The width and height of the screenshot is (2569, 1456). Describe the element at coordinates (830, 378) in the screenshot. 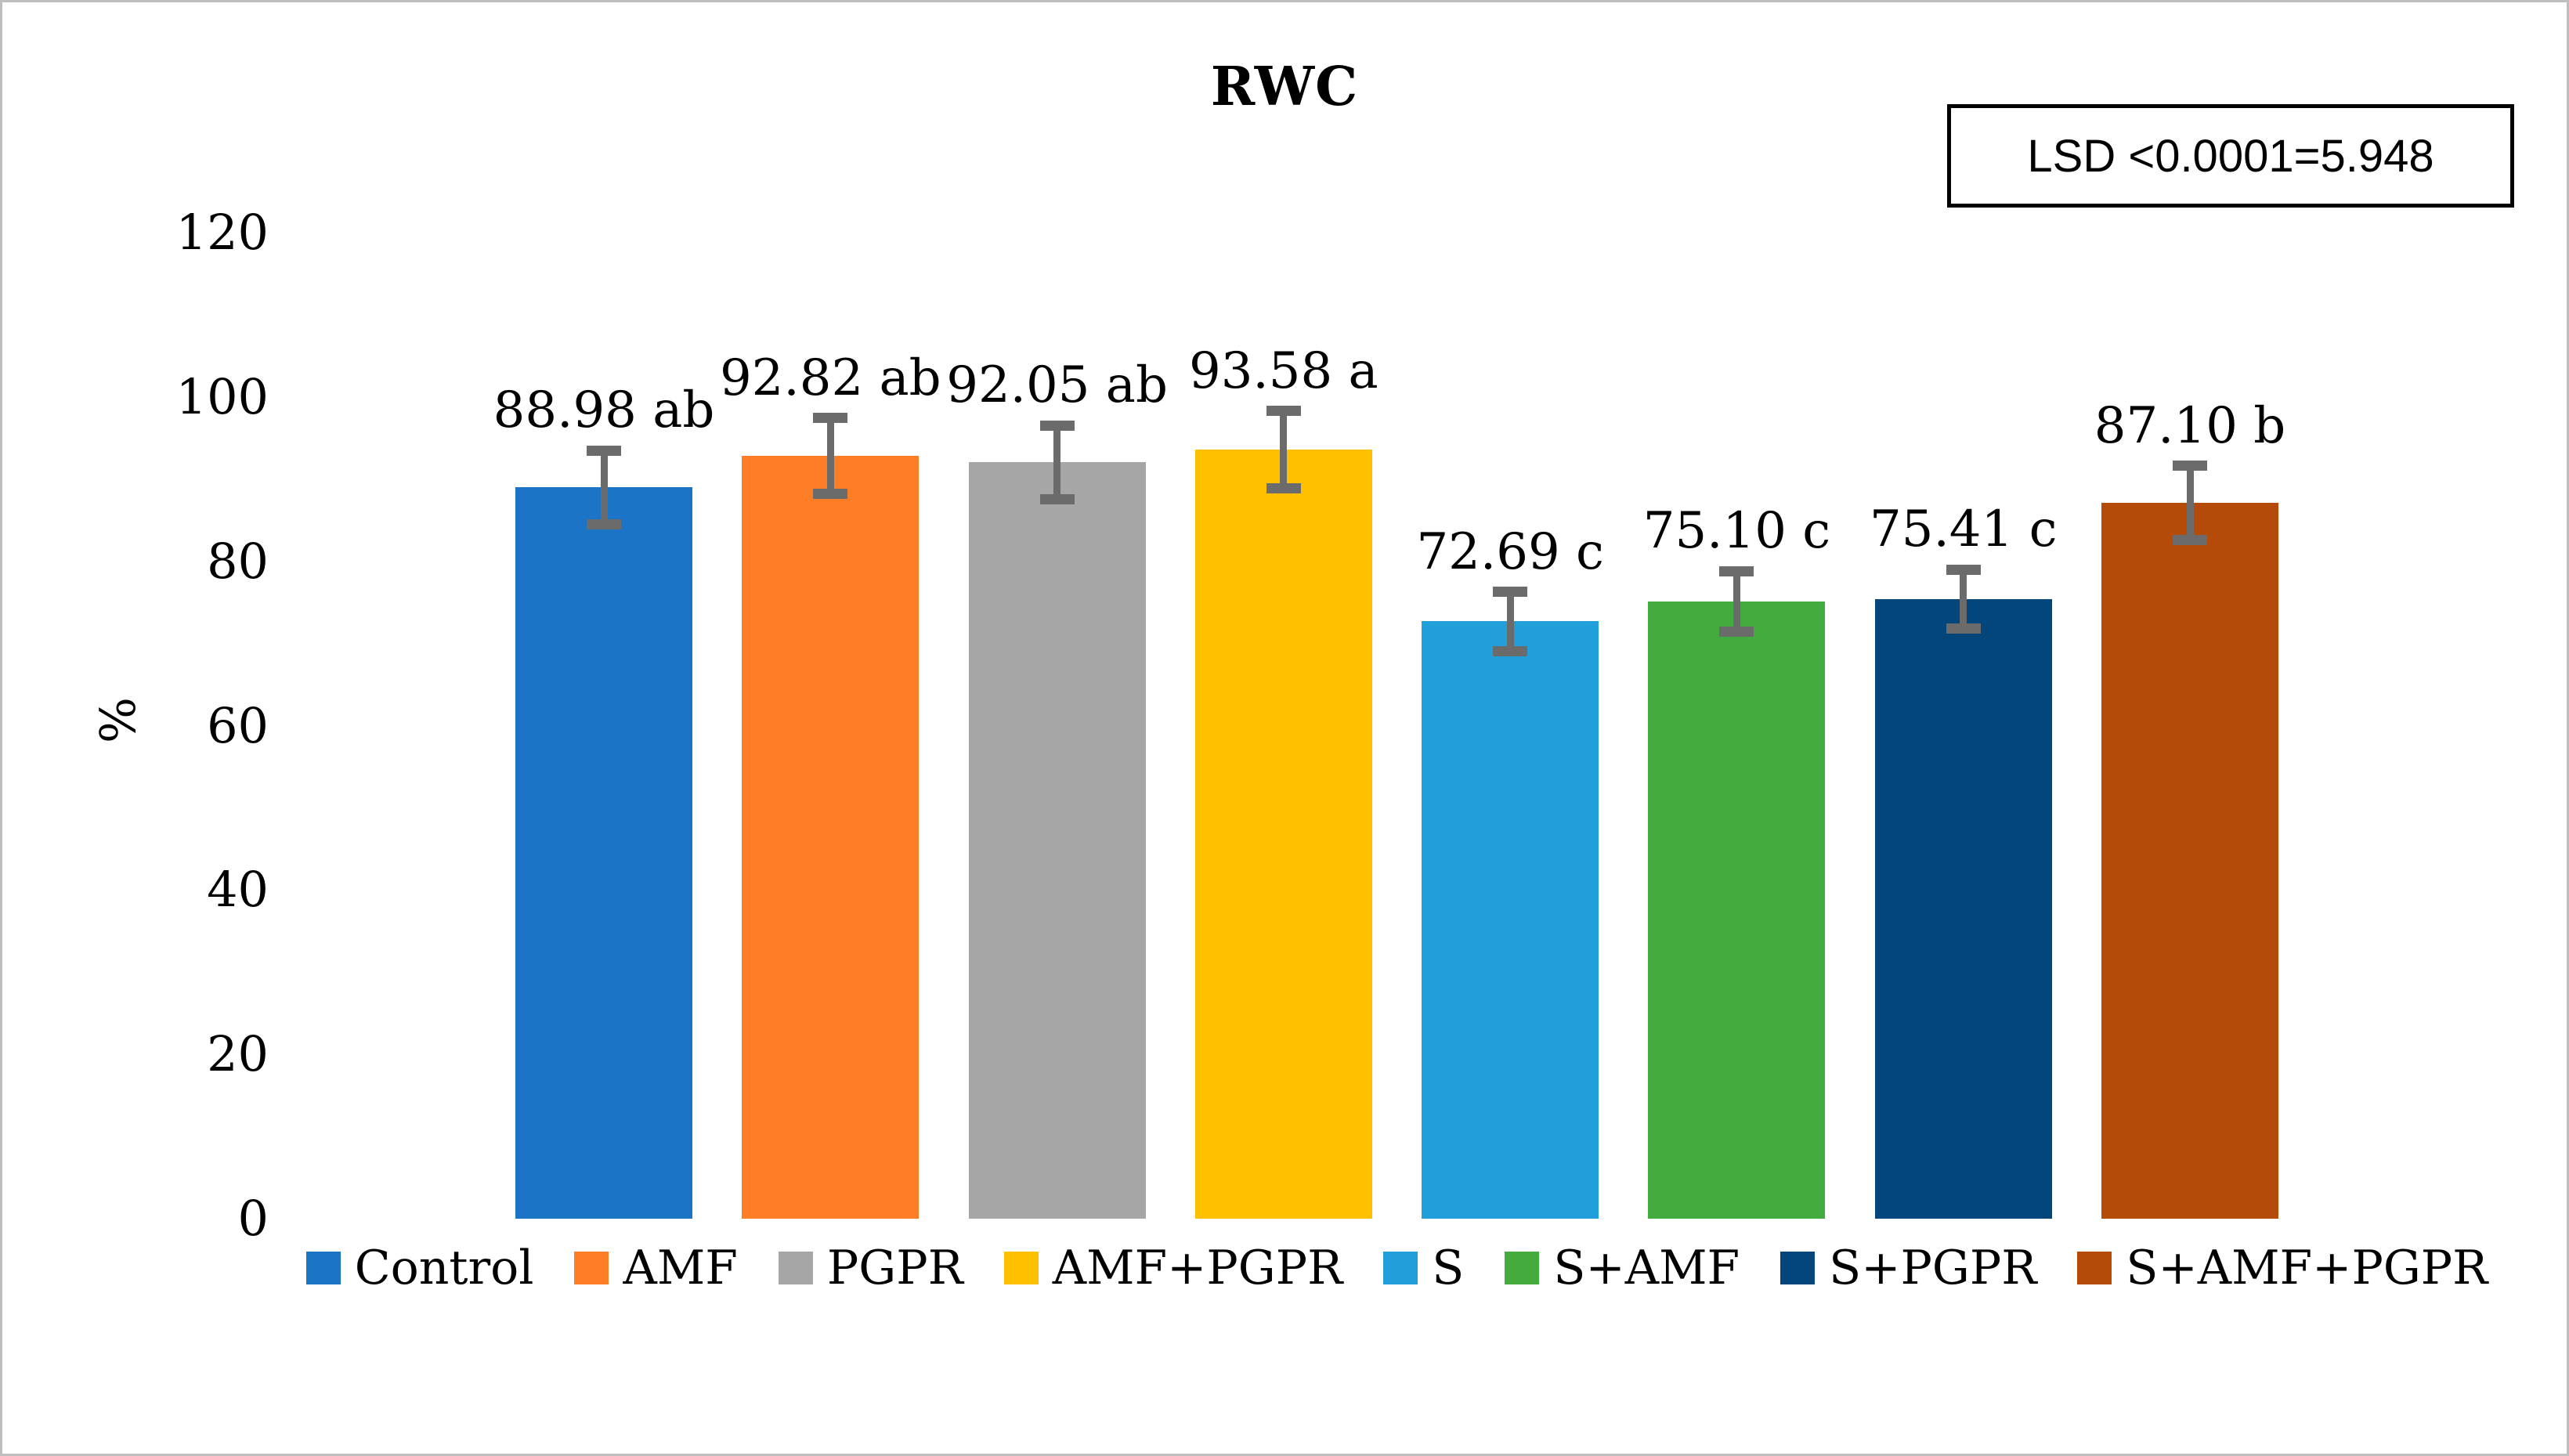

I see `bar-value-label: 92.82 ab` at that location.